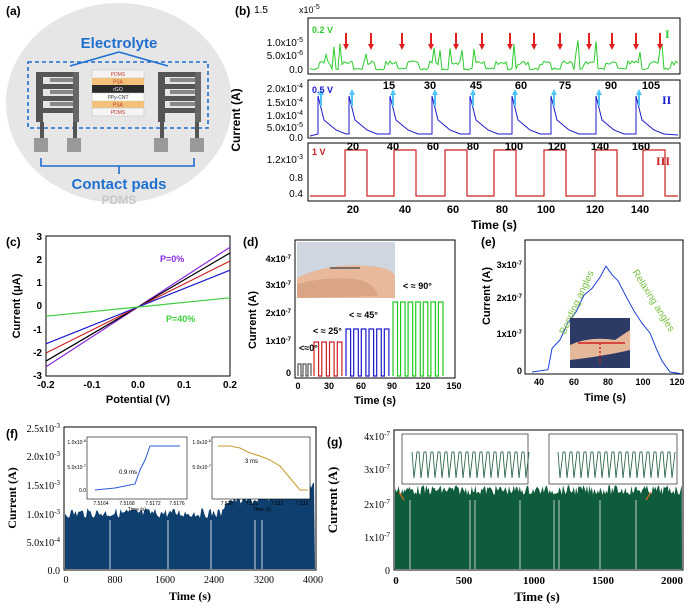 Image resolution: width=690 pixels, height=609 pixels. I want to click on xtick-f-3: 2400, so click(214, 580).